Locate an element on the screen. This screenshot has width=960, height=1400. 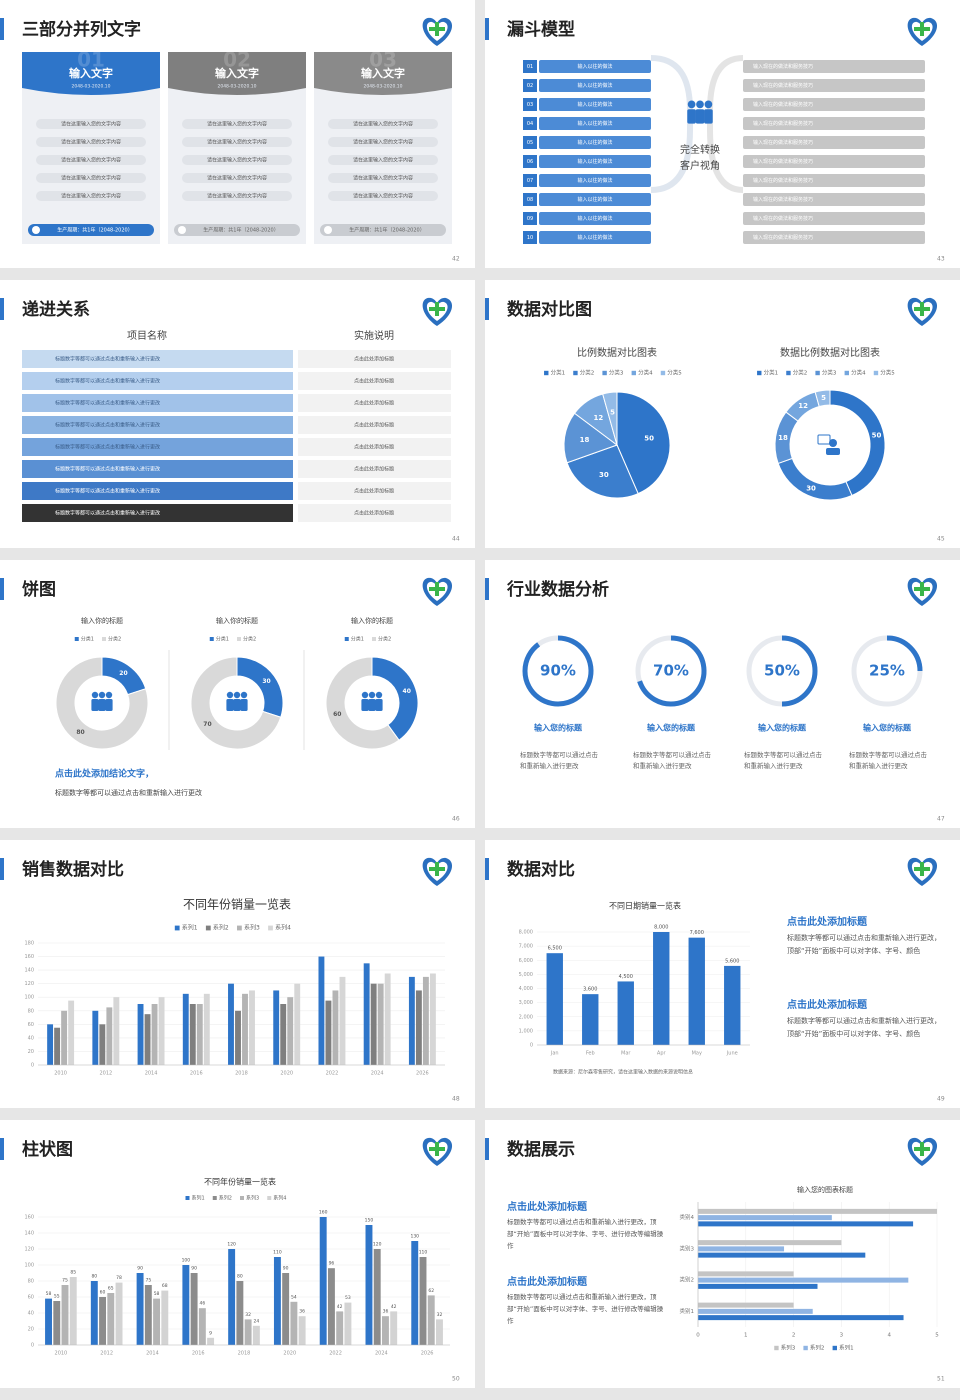
x-tick-label: 2024 is located at coordinates (381, 1354).